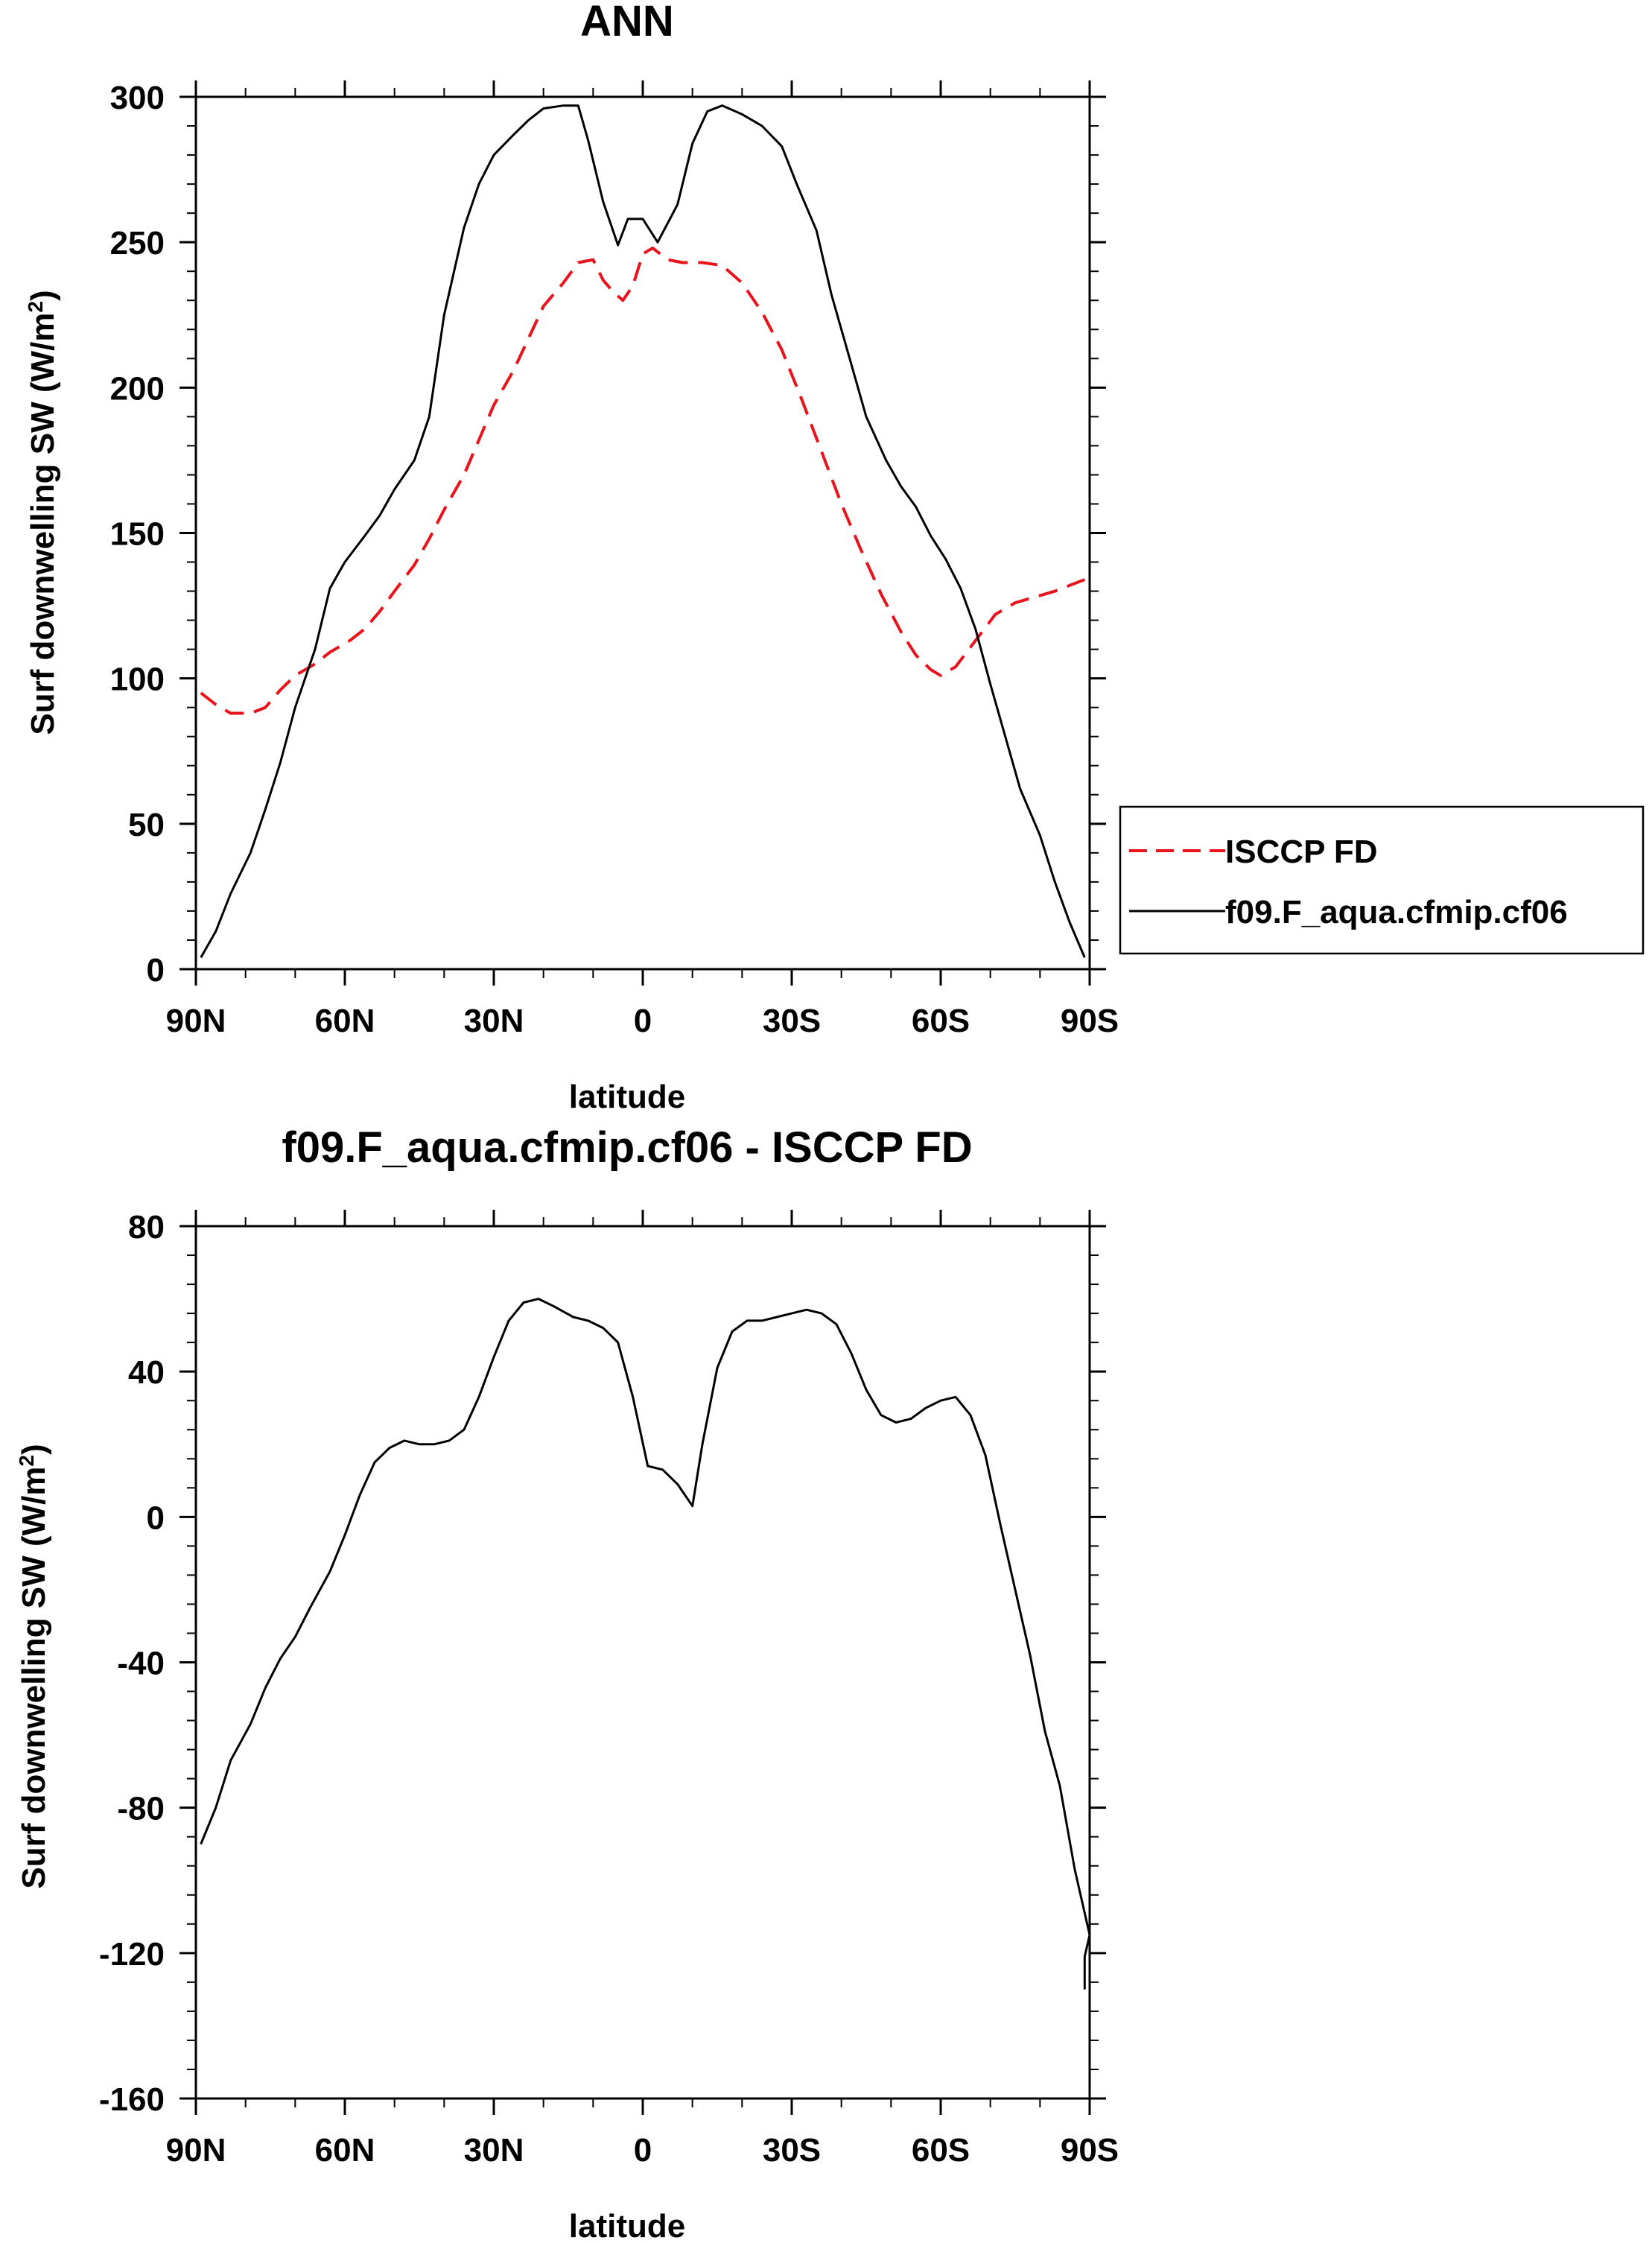 The height and width of the screenshot is (2243, 1652). Describe the element at coordinates (1301, 852) in the screenshot. I see `legend-label-isccp: ISCCP FD` at that location.